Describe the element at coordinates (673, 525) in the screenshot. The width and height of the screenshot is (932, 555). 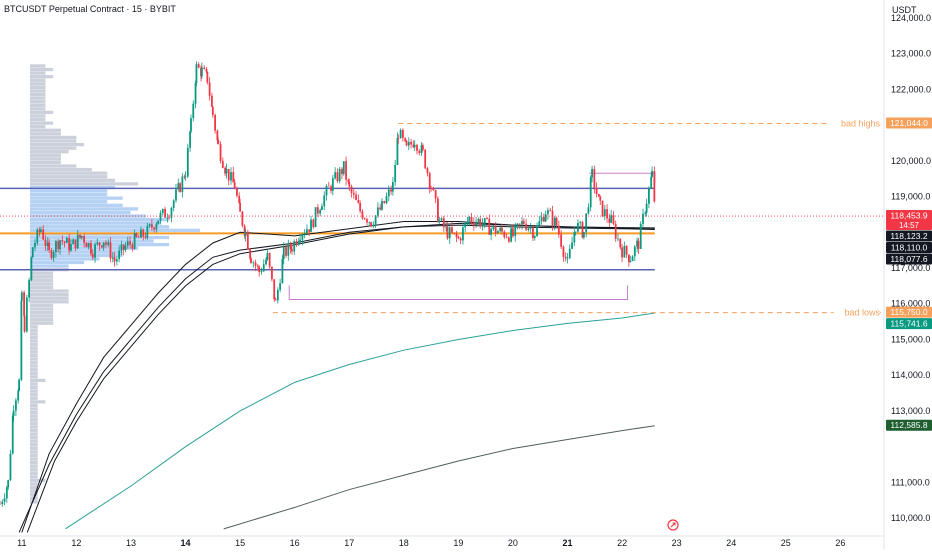
I see `replay-icon` at that location.